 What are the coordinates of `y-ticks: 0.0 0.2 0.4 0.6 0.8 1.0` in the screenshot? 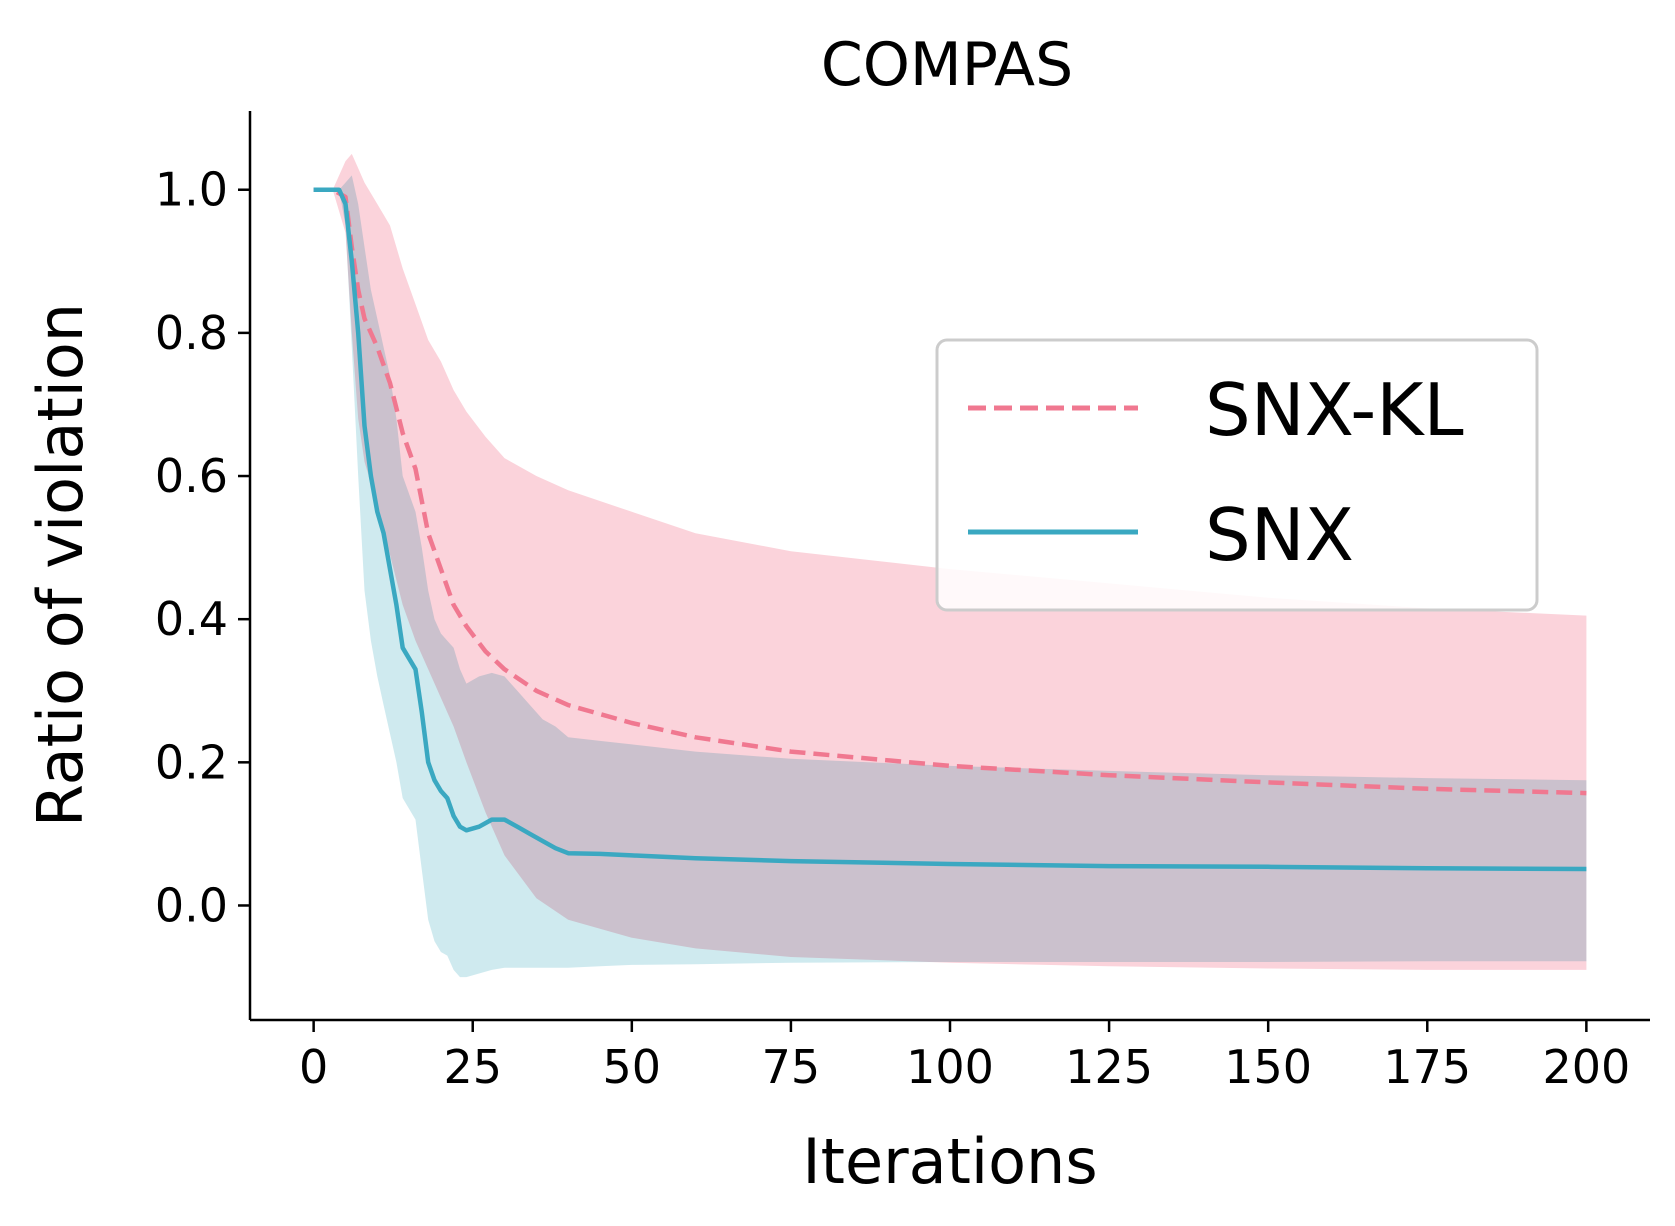 It's located at (202, 547).